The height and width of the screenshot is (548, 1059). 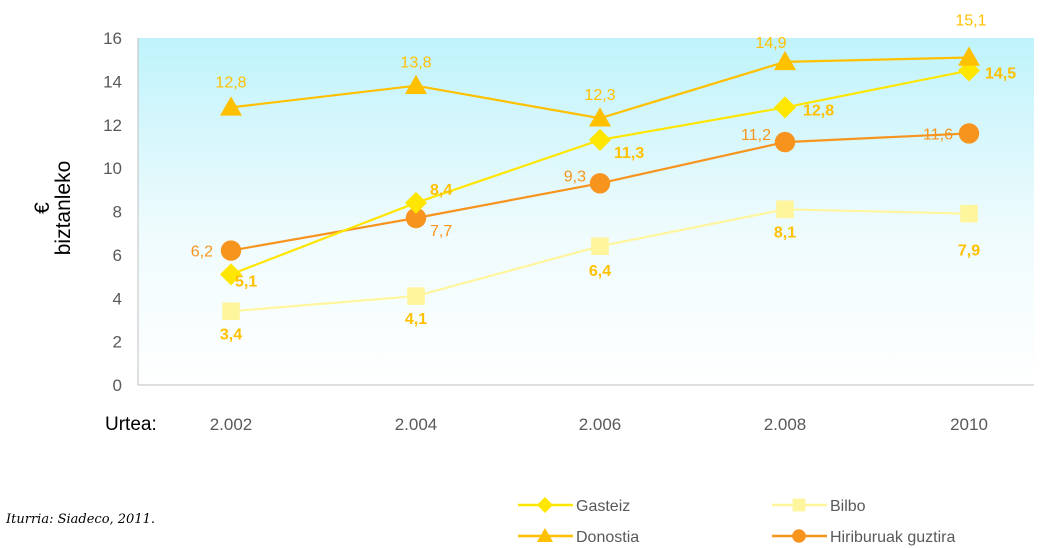 I want to click on legend-label: Donostia, so click(x=607, y=537).